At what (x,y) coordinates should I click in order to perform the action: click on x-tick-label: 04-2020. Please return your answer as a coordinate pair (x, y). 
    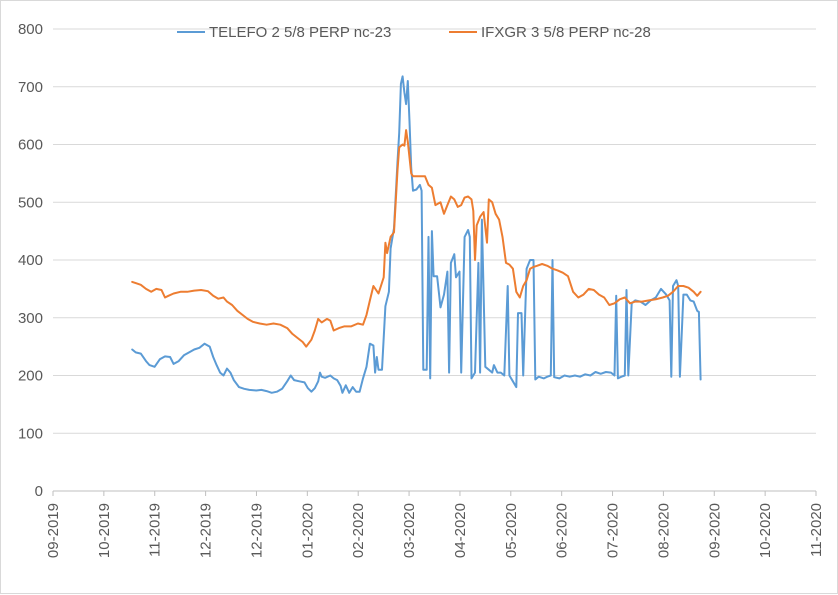
    Looking at the image, I should click on (460, 530).